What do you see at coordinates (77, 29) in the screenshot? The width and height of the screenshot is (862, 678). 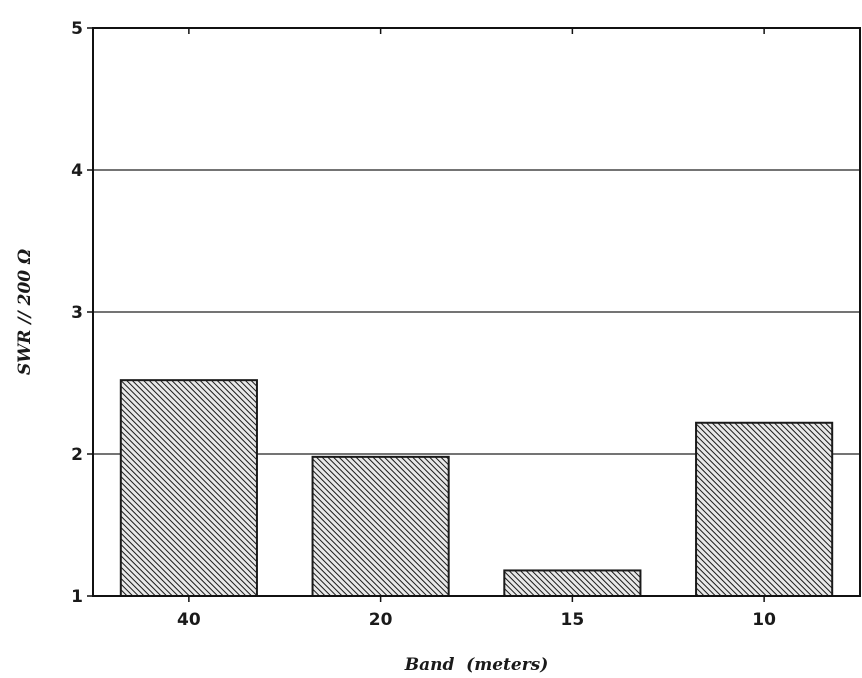 I see `y-tick-label-5: 5` at bounding box center [77, 29].